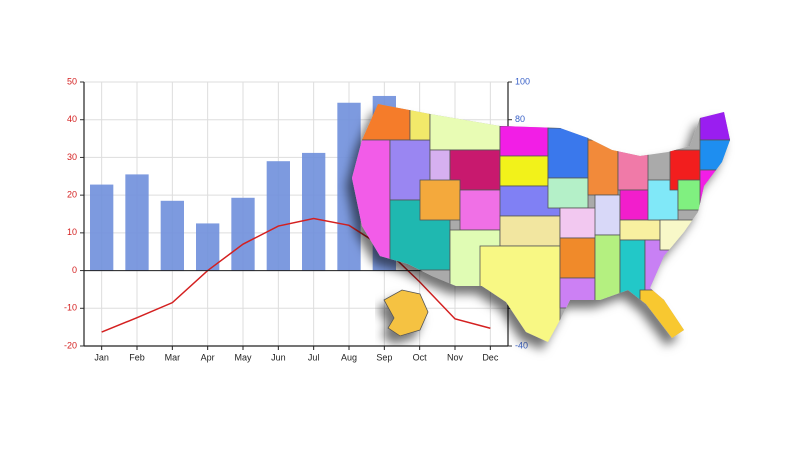 This screenshot has width=800, height=450. I want to click on y2-tick-label: 80, so click(520, 119).